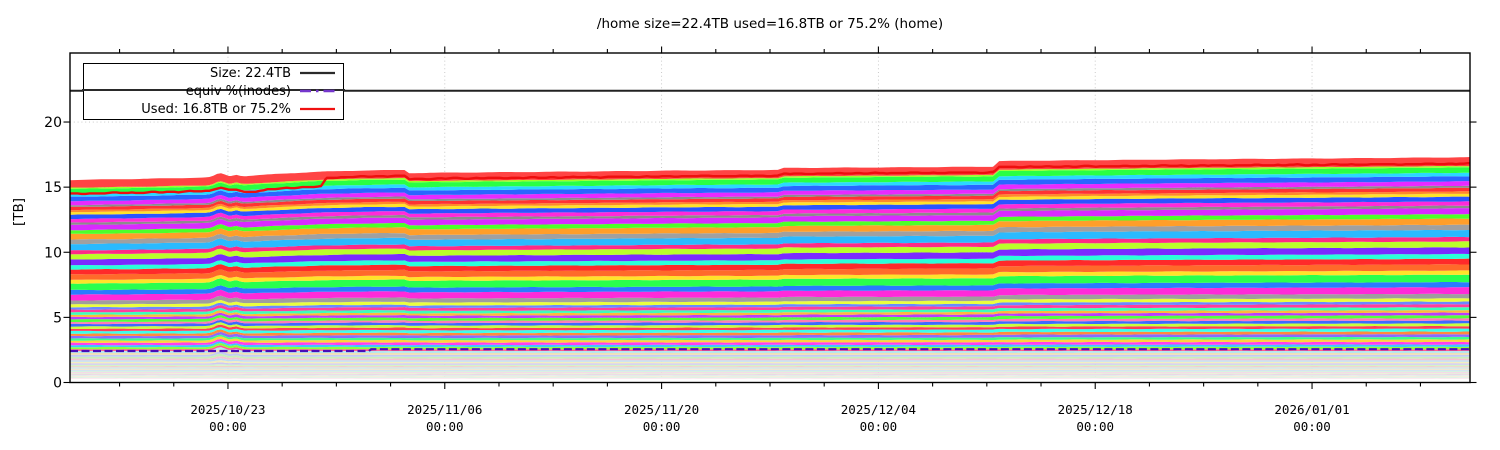 This screenshot has height=450, width=1500. What do you see at coordinates (317, 109) in the screenshot?
I see `legend-swatch-used` at bounding box center [317, 109].